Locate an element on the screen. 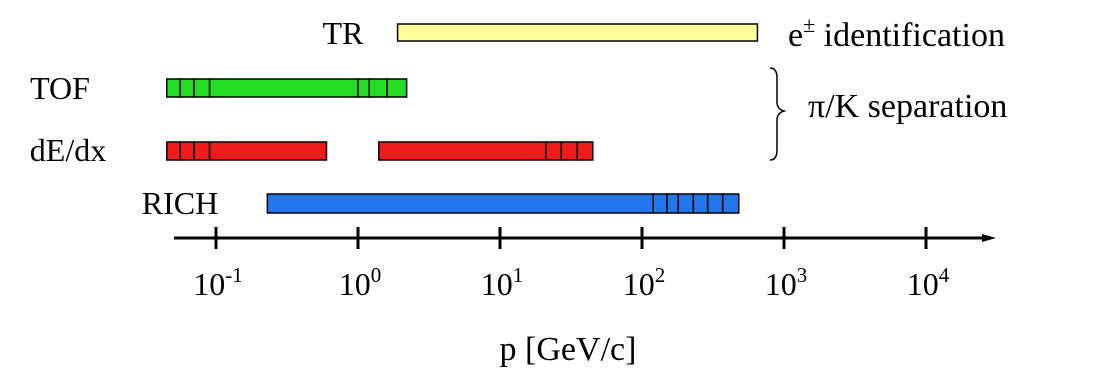 Image resolution: width=1106 pixels, height=371 pixels. group-label-e-identification: e± identification is located at coordinates (896, 33).